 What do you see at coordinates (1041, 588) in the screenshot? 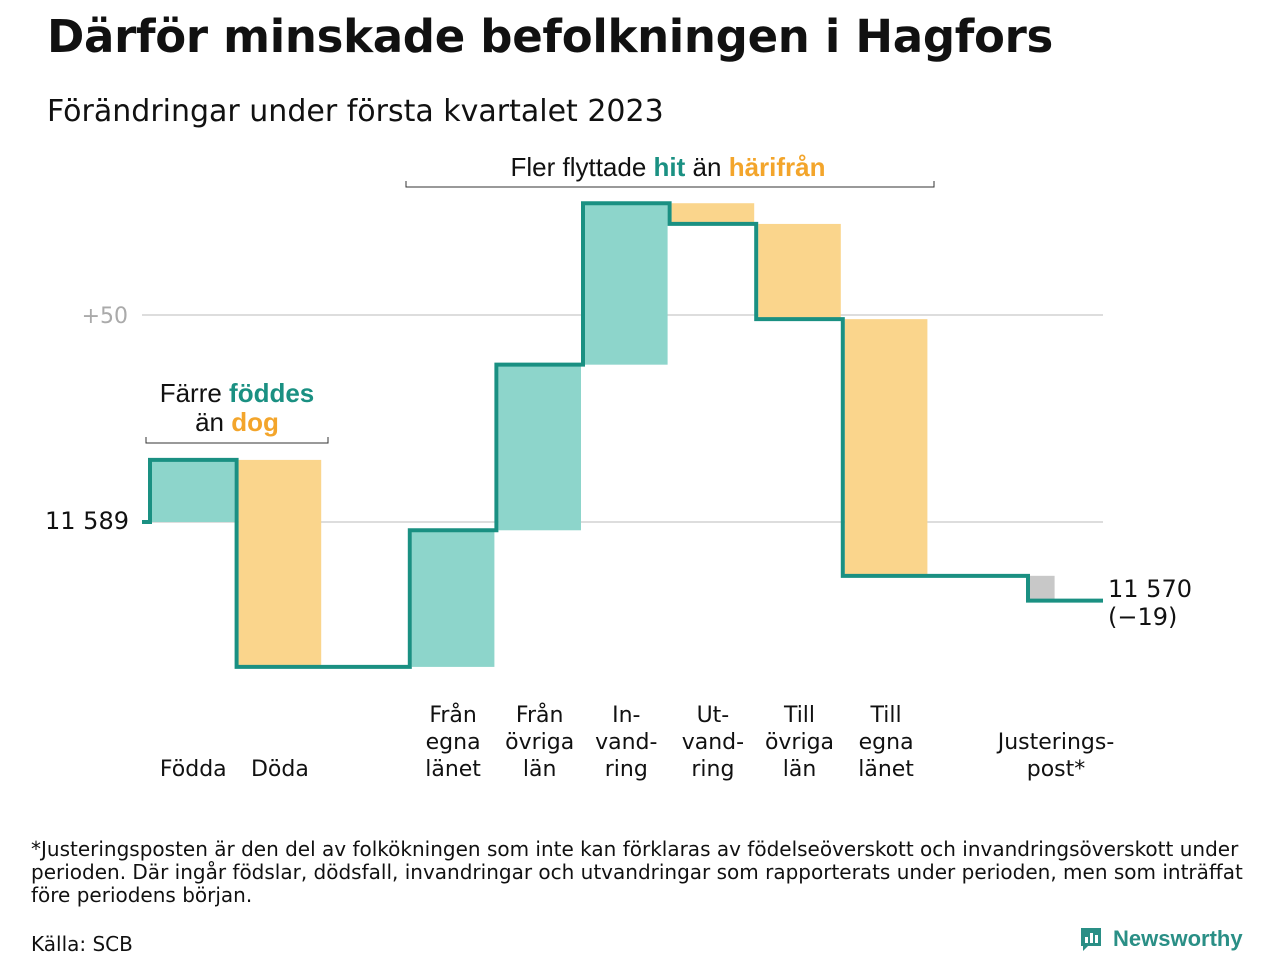
I see `bar-adjustment` at bounding box center [1041, 588].